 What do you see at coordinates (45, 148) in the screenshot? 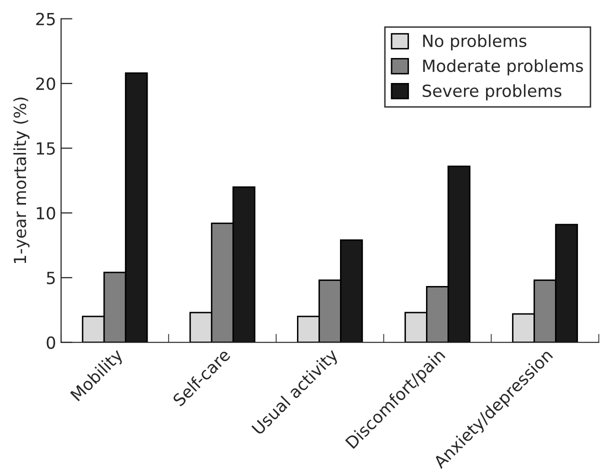
I see `y-tick-label: 15` at bounding box center [45, 148].